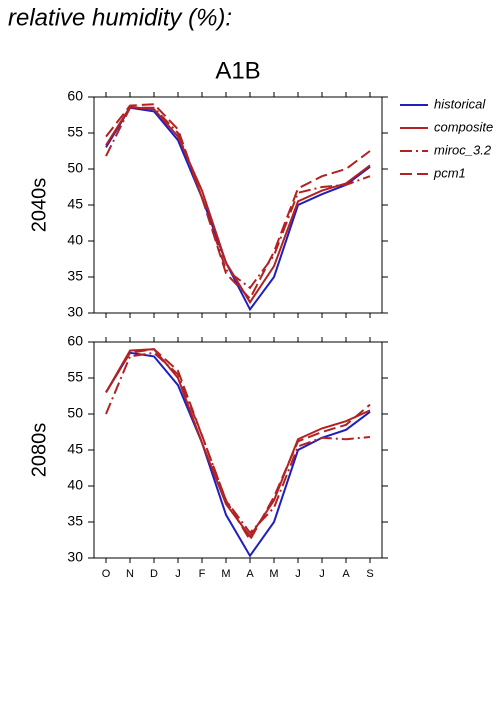 The width and height of the screenshot is (501, 709). I want to click on x-tick-label: S, so click(369, 574).